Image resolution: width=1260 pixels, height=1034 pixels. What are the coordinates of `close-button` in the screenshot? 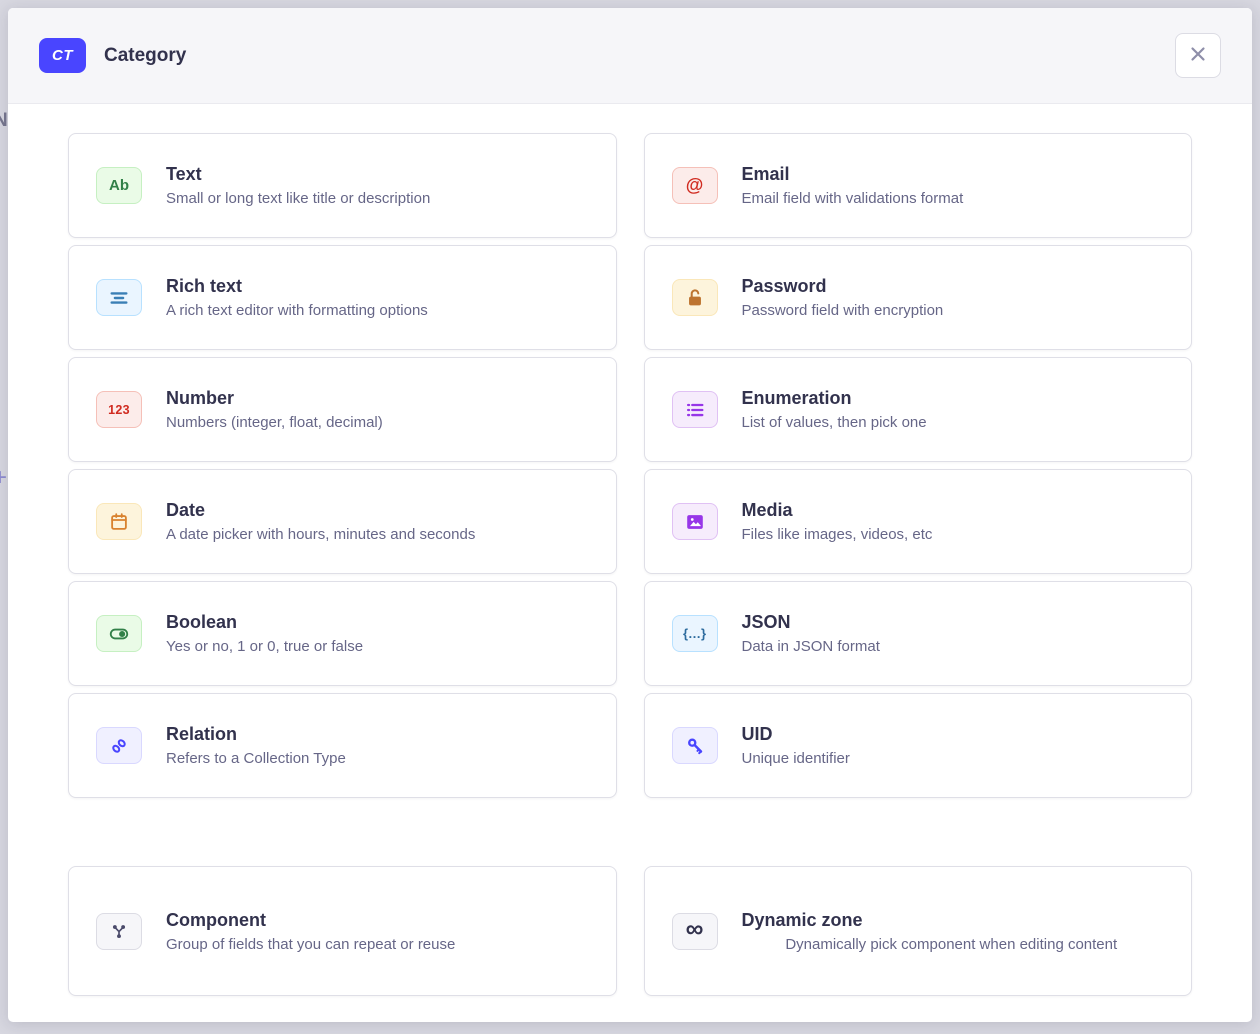 It's located at (1198, 55).